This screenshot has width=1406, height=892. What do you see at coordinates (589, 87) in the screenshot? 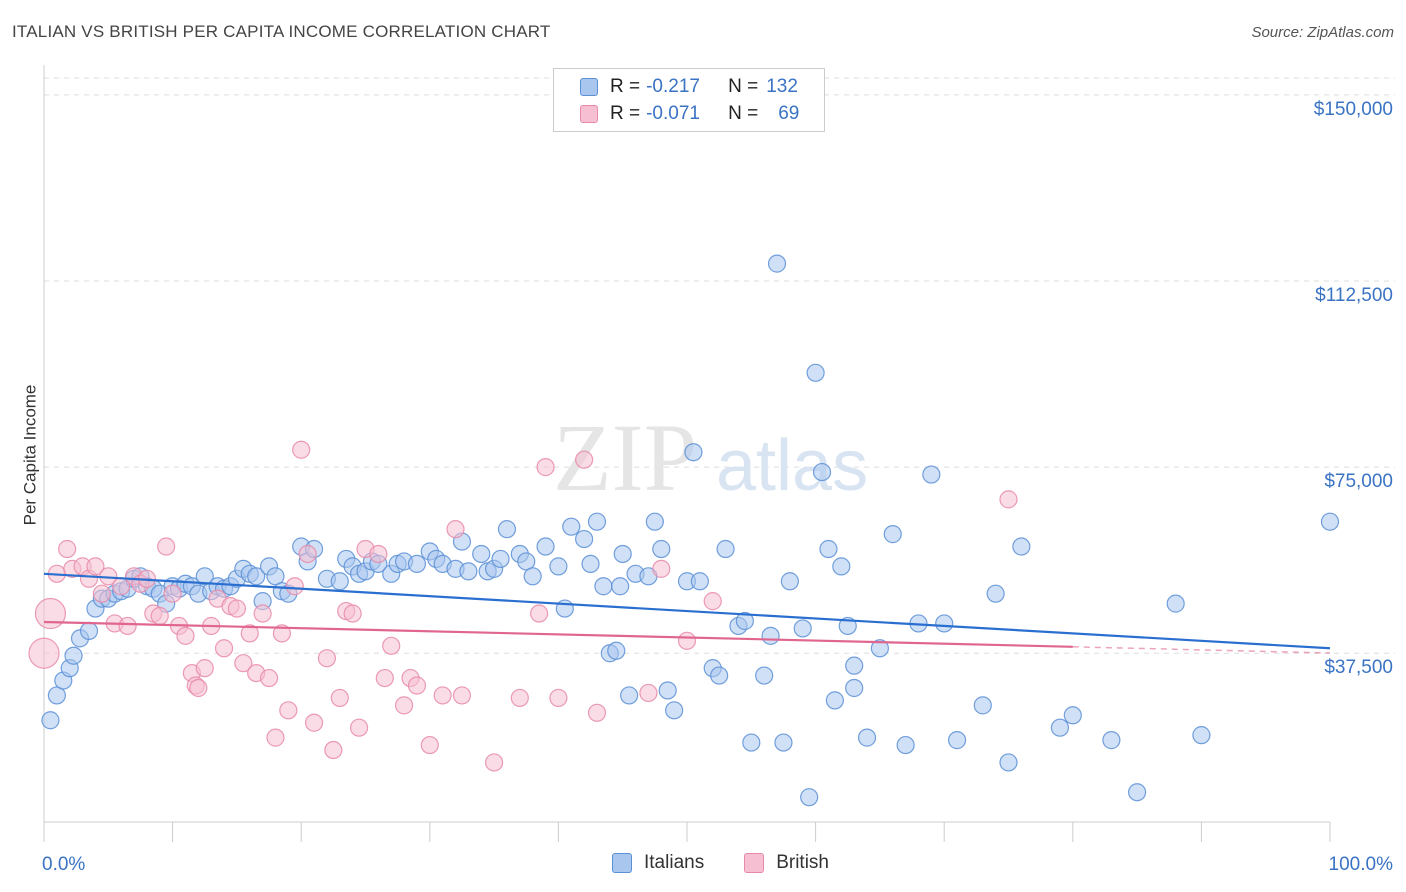
I see `legend-swatch-italians` at bounding box center [589, 87].